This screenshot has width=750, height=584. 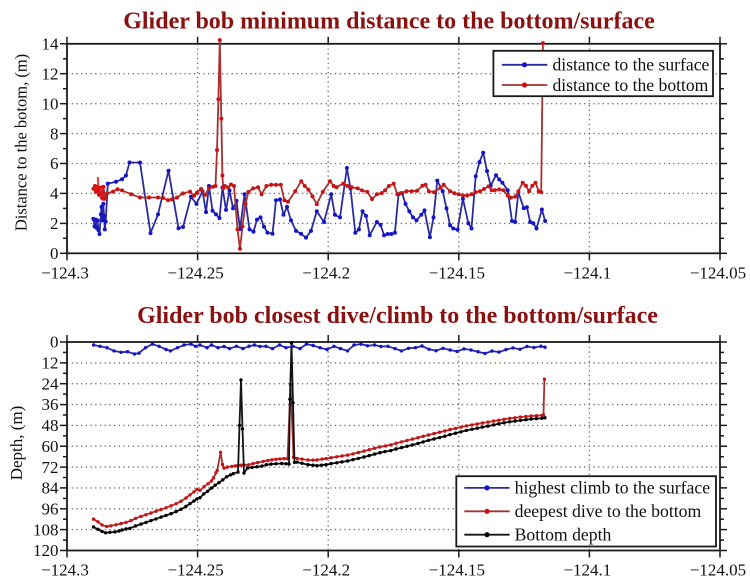 I want to click on svg-text: 72, so click(x=50, y=467).